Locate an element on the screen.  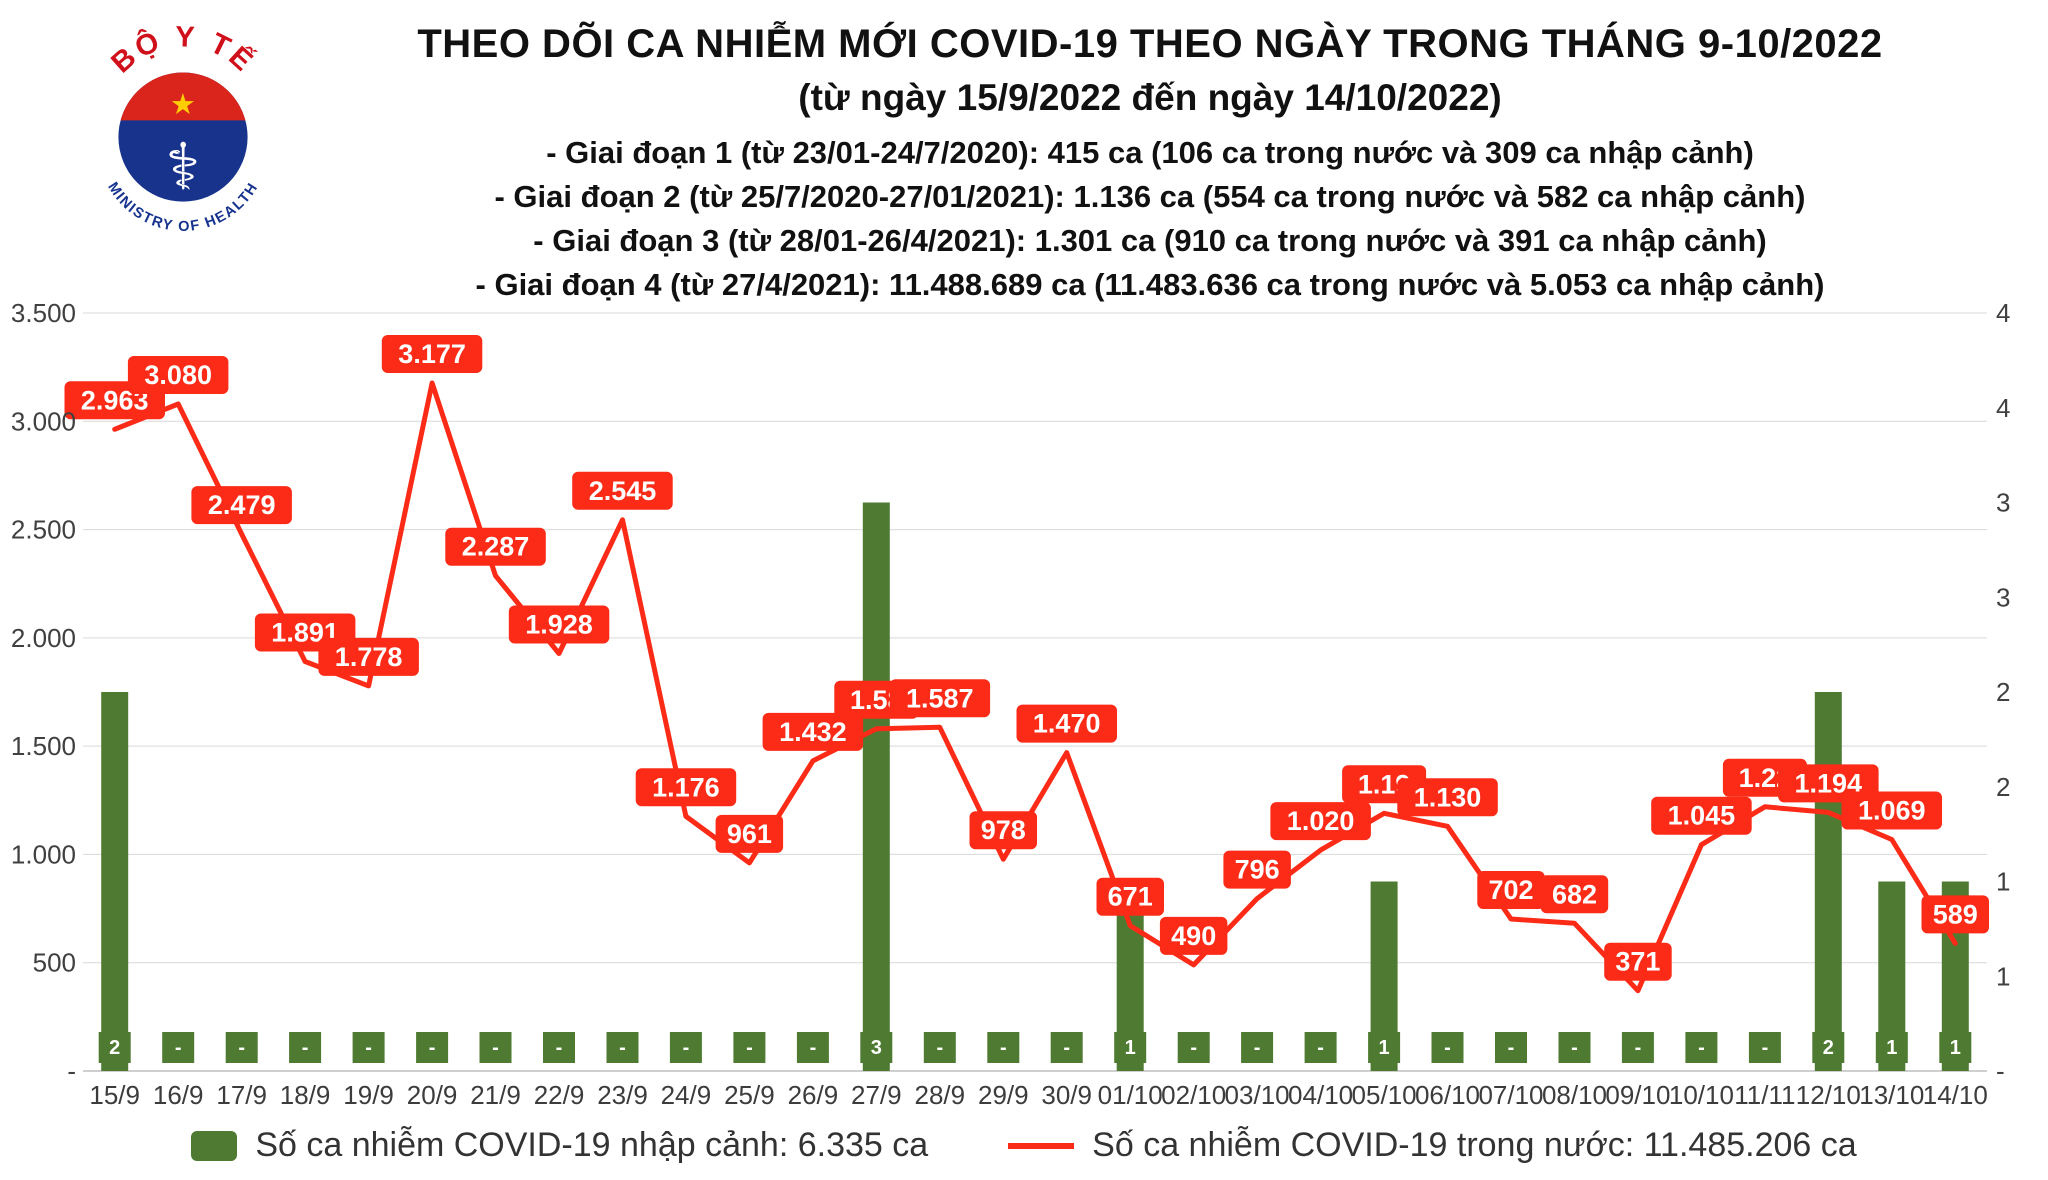
svg-text: 3.000 is located at coordinates (43, 421).